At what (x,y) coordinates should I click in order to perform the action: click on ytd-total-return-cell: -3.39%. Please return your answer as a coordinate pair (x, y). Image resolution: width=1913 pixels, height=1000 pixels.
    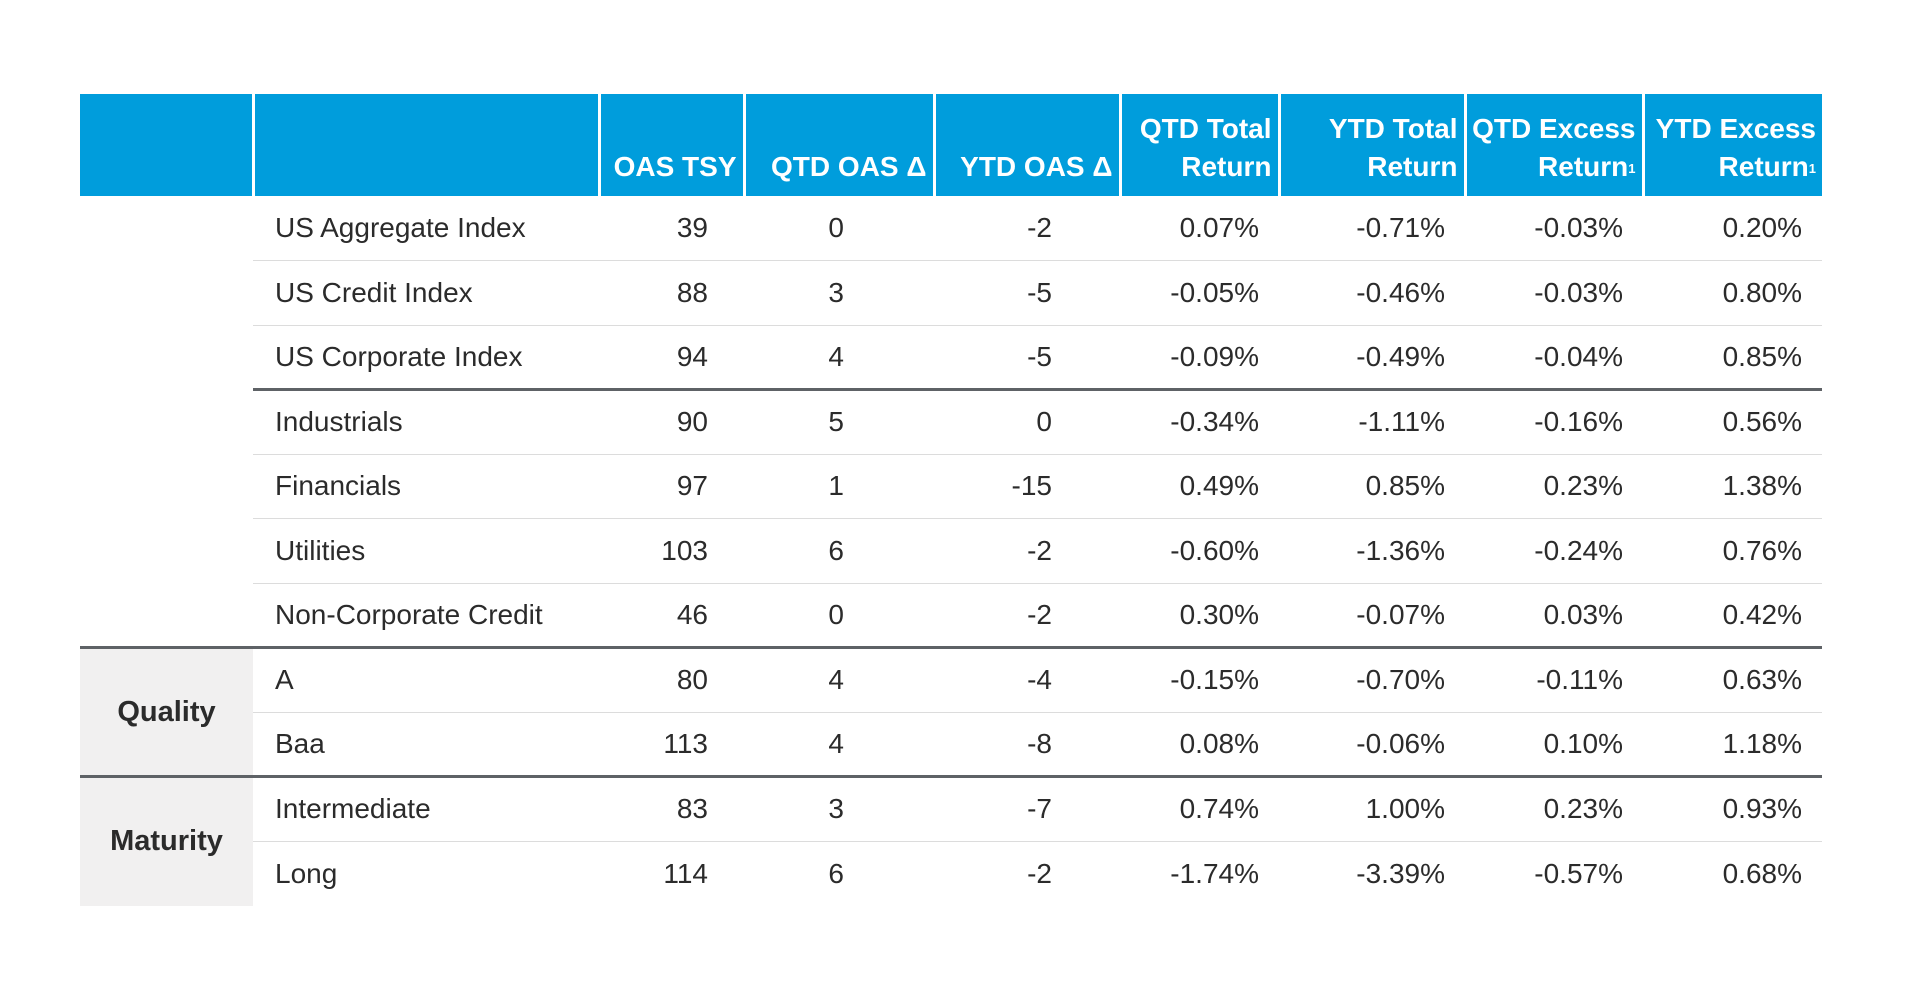
    Looking at the image, I should click on (1372, 873).